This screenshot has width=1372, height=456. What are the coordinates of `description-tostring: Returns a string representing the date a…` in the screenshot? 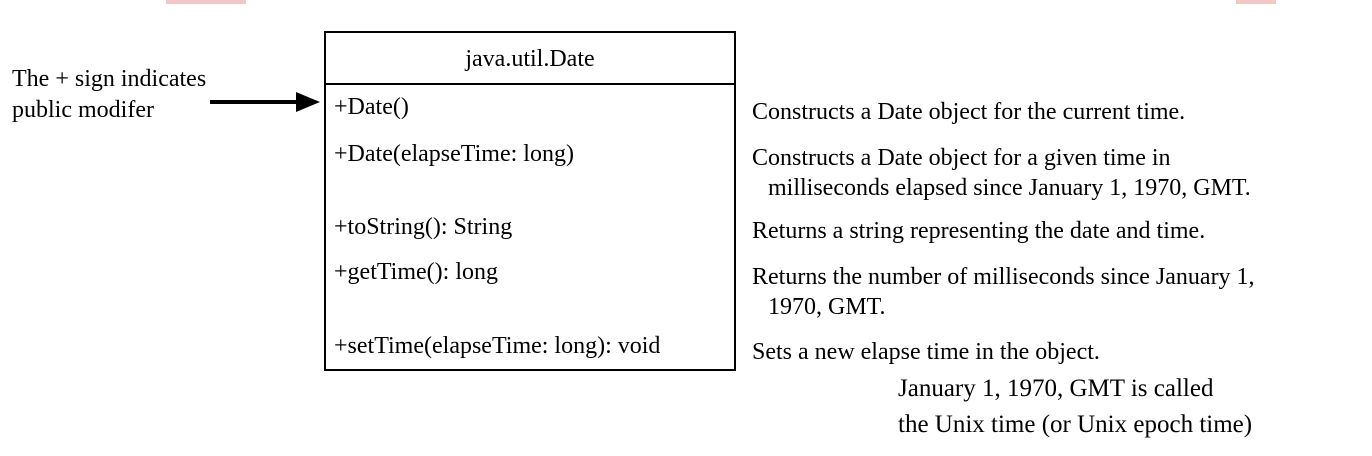 It's located at (979, 231).